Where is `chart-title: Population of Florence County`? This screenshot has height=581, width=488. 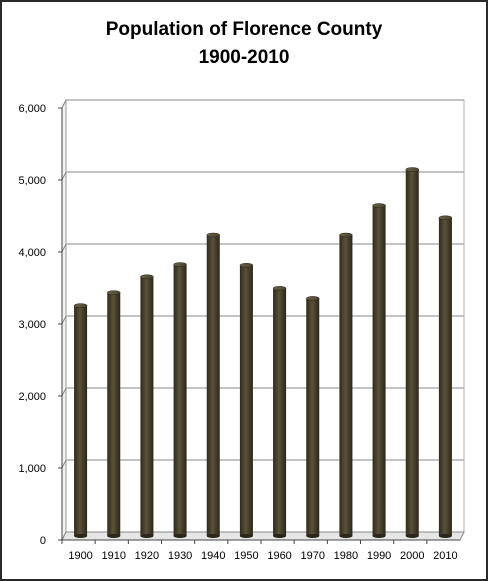 chart-title: Population of Florence County is located at coordinates (244, 29).